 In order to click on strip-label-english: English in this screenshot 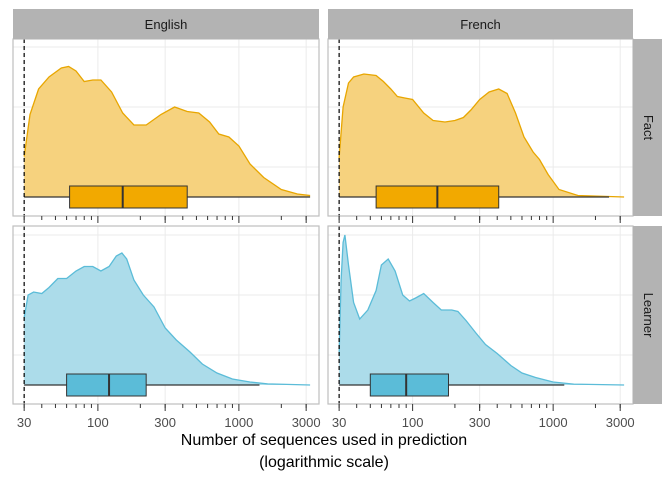, I will do `click(166, 24)`.